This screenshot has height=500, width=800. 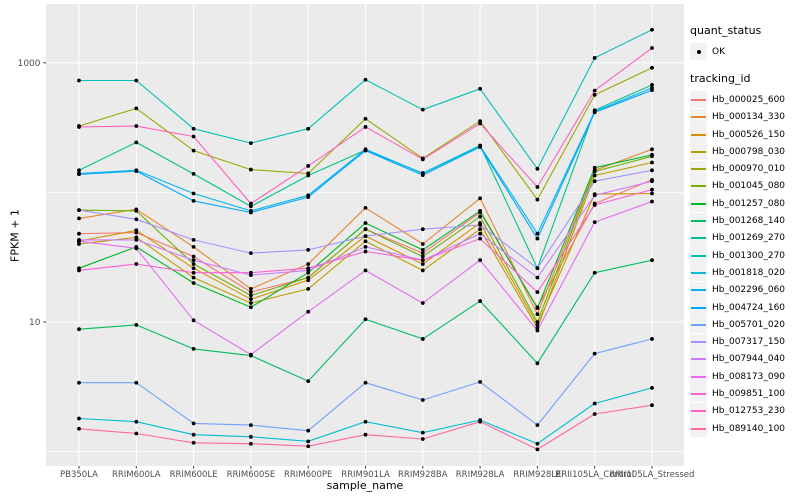 I want to click on legend-item-Hb_007317_150: Hb_007317_150, so click(x=744, y=342).